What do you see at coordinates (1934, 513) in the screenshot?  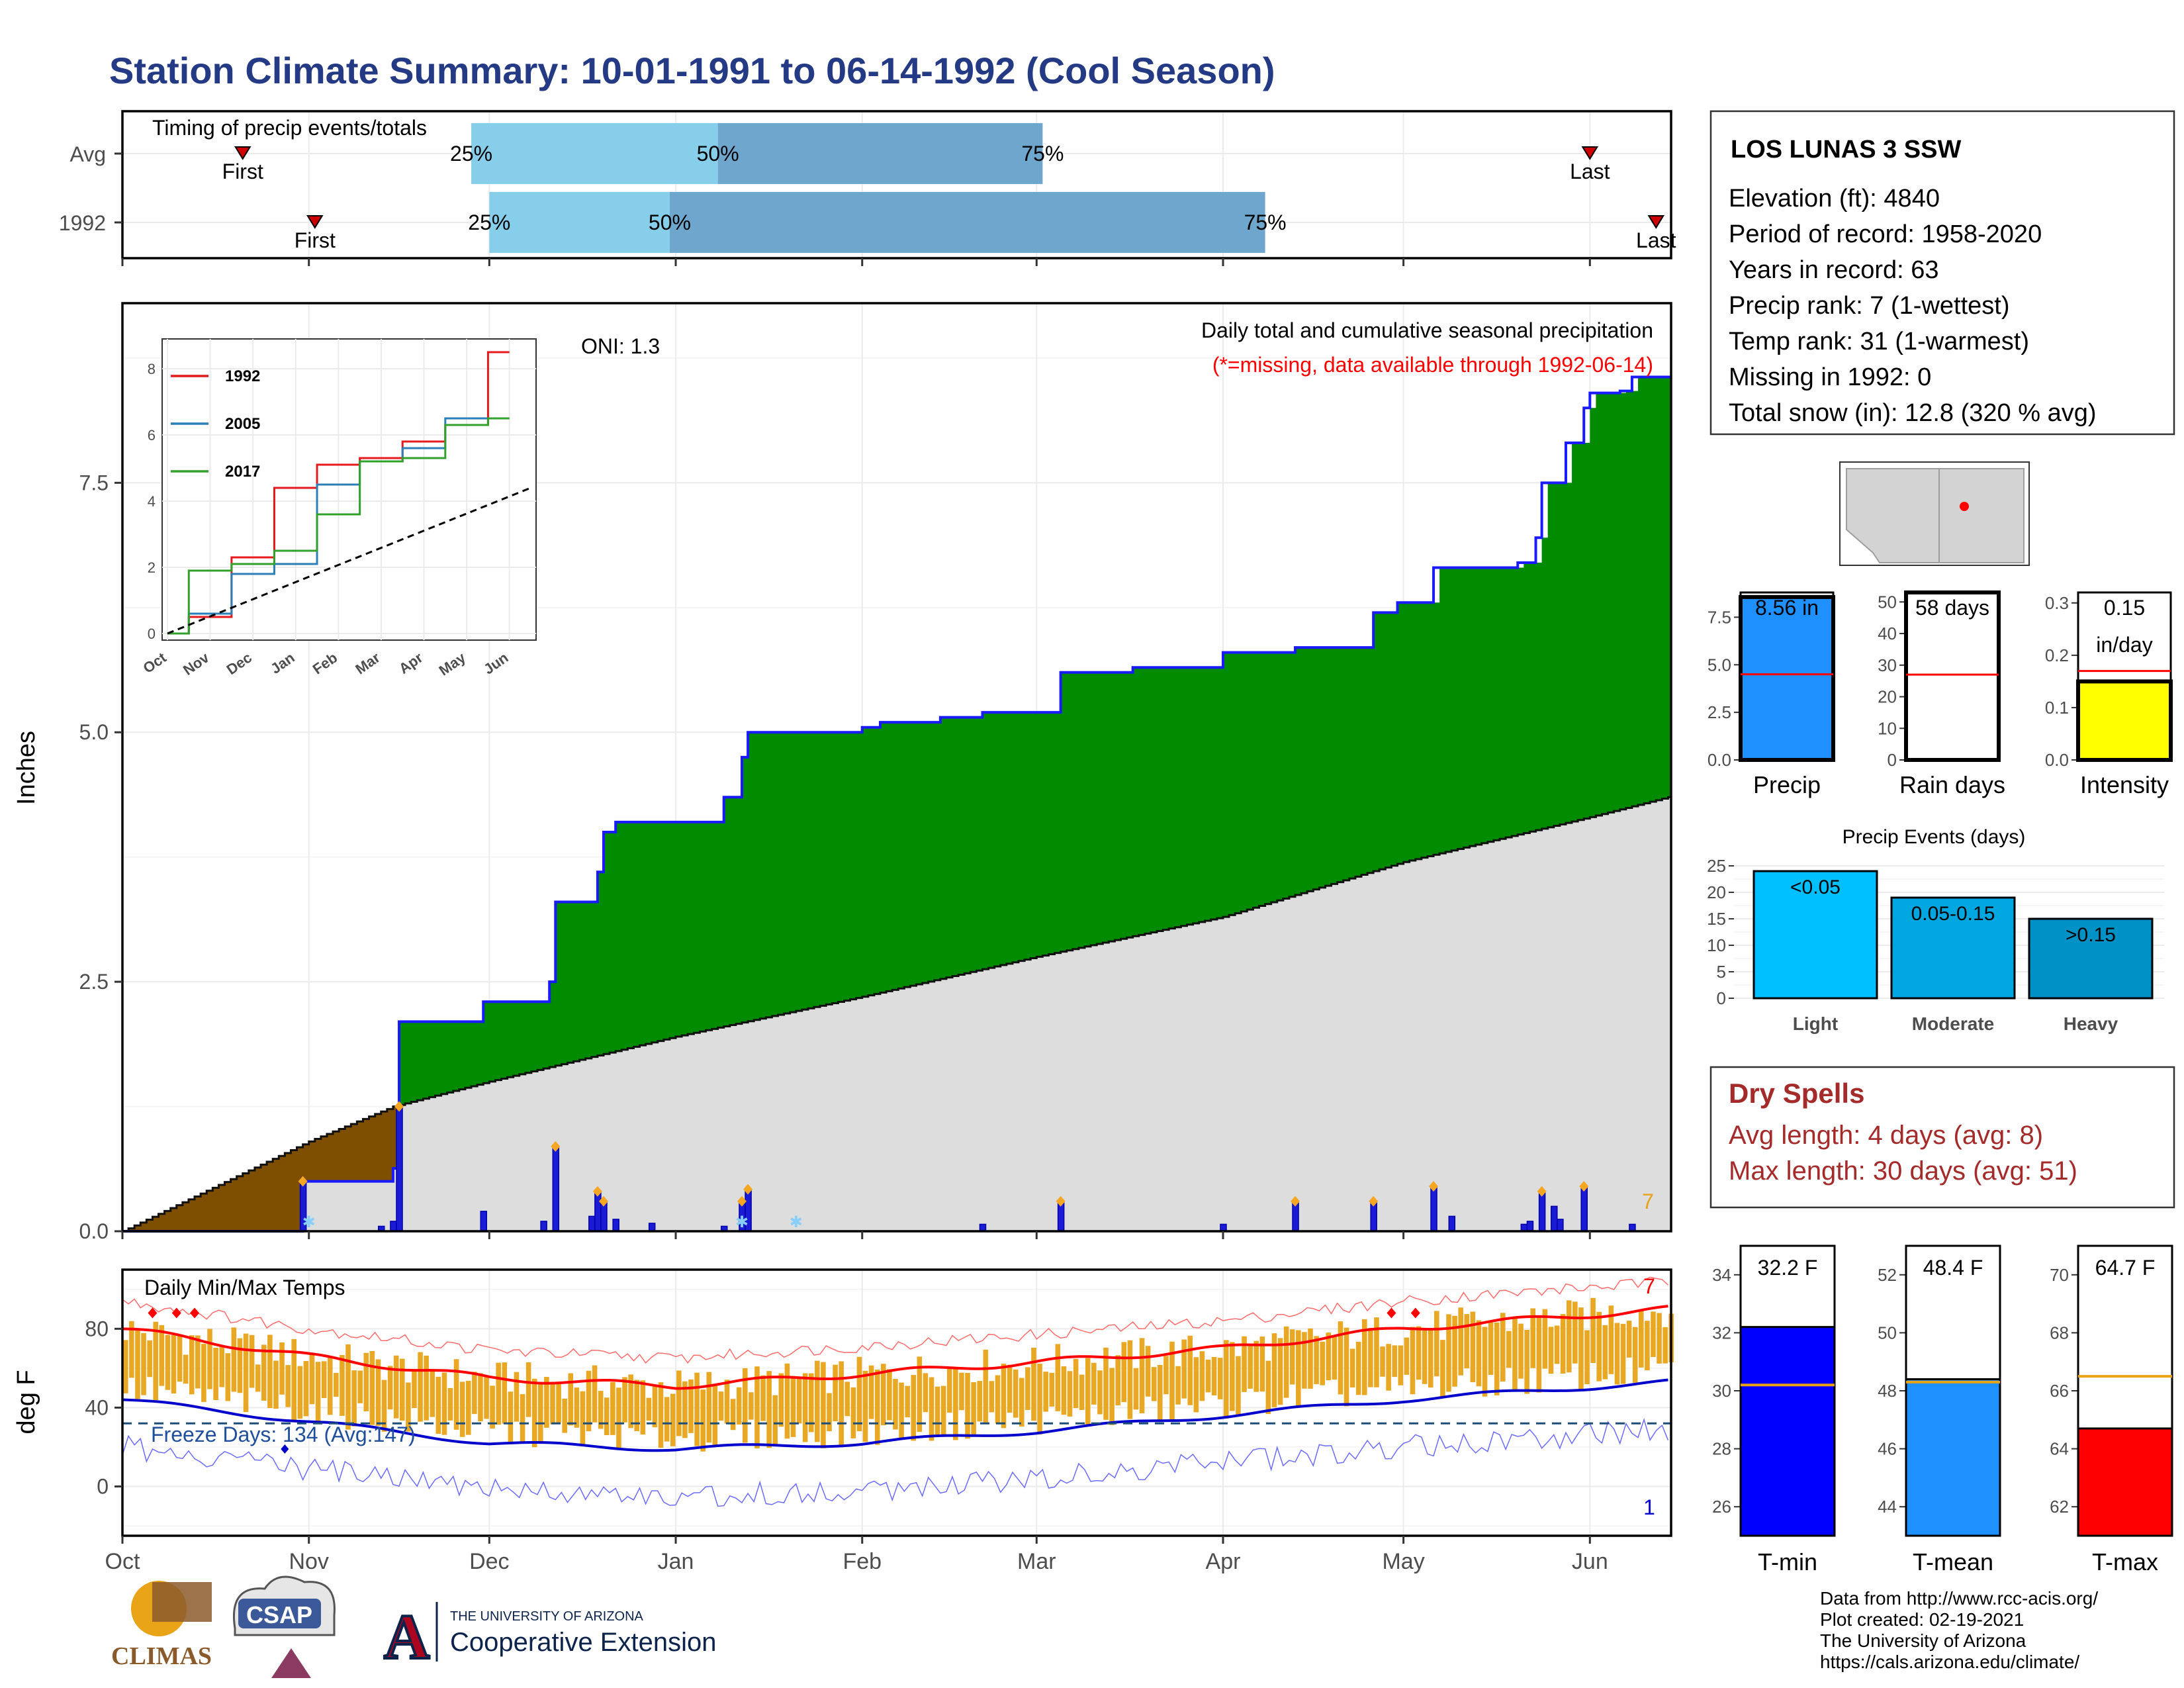 I see `location-map` at bounding box center [1934, 513].